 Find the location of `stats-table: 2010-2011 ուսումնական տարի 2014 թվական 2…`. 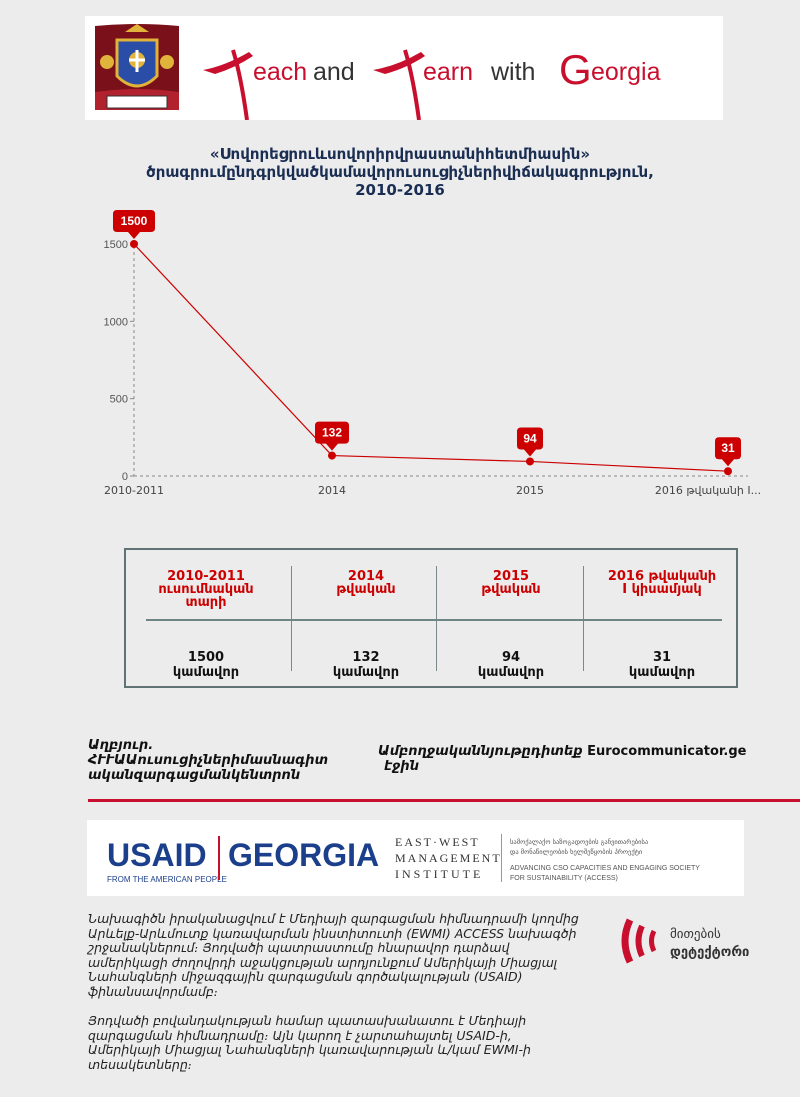

stats-table: 2010-2011 ուսումնական տարի 2014 թվական 2… is located at coordinates (431, 618).